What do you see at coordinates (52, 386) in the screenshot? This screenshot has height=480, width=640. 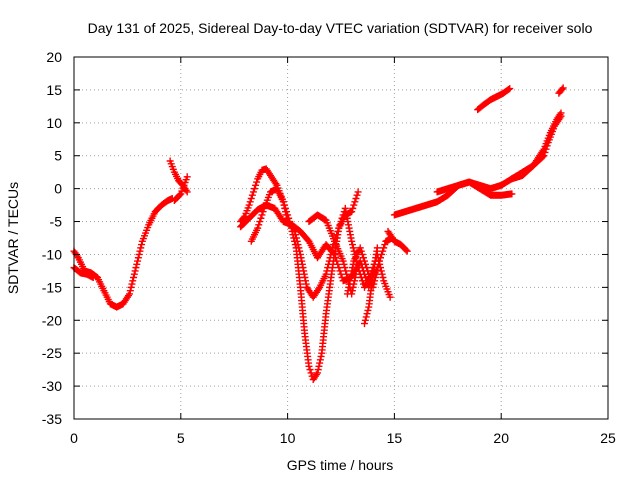 I see `y-tick-label: -30` at bounding box center [52, 386].